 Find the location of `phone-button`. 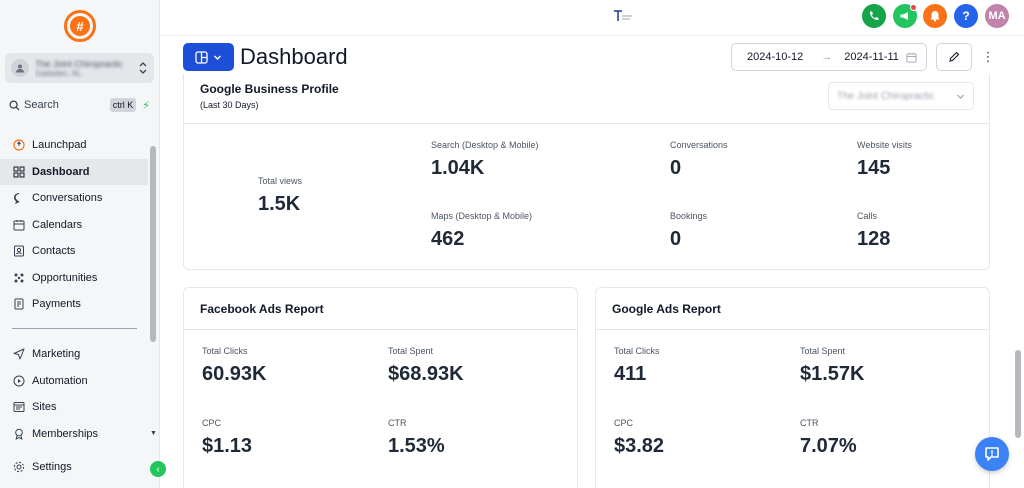

phone-button is located at coordinates (874, 16).